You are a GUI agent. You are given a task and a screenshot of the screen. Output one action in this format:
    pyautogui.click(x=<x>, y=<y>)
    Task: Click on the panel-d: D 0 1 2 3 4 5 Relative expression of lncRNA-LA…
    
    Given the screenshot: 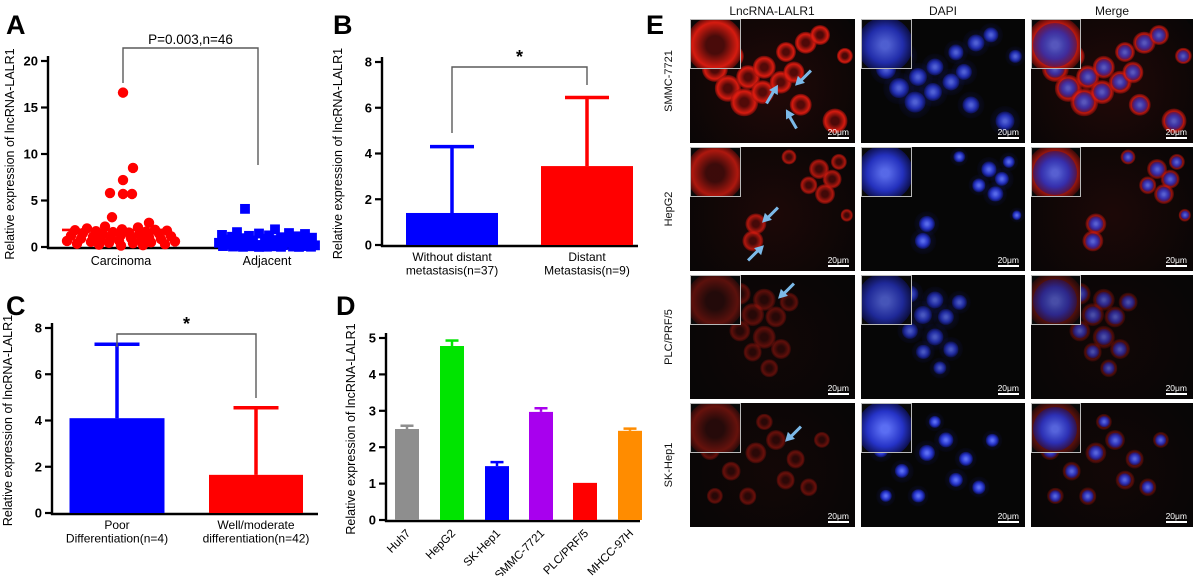 What is the action you would take?
    pyautogui.click(x=487, y=430)
    